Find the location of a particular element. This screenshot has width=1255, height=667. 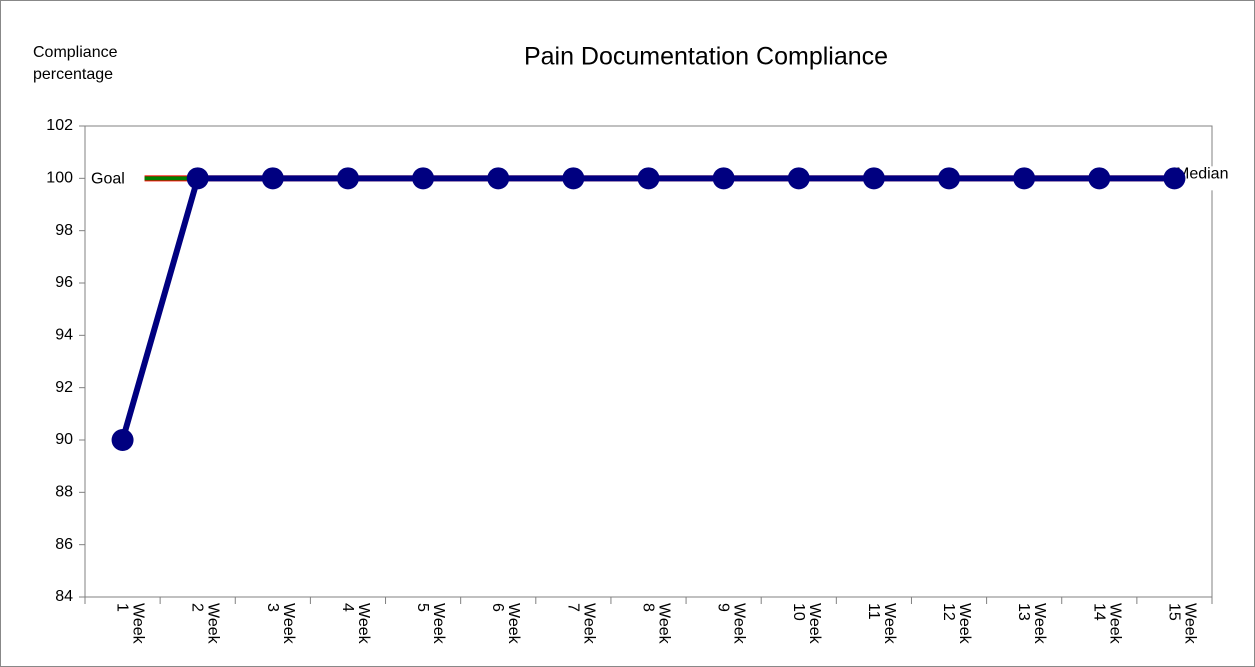

y-tick-label: 92 is located at coordinates (64, 387).